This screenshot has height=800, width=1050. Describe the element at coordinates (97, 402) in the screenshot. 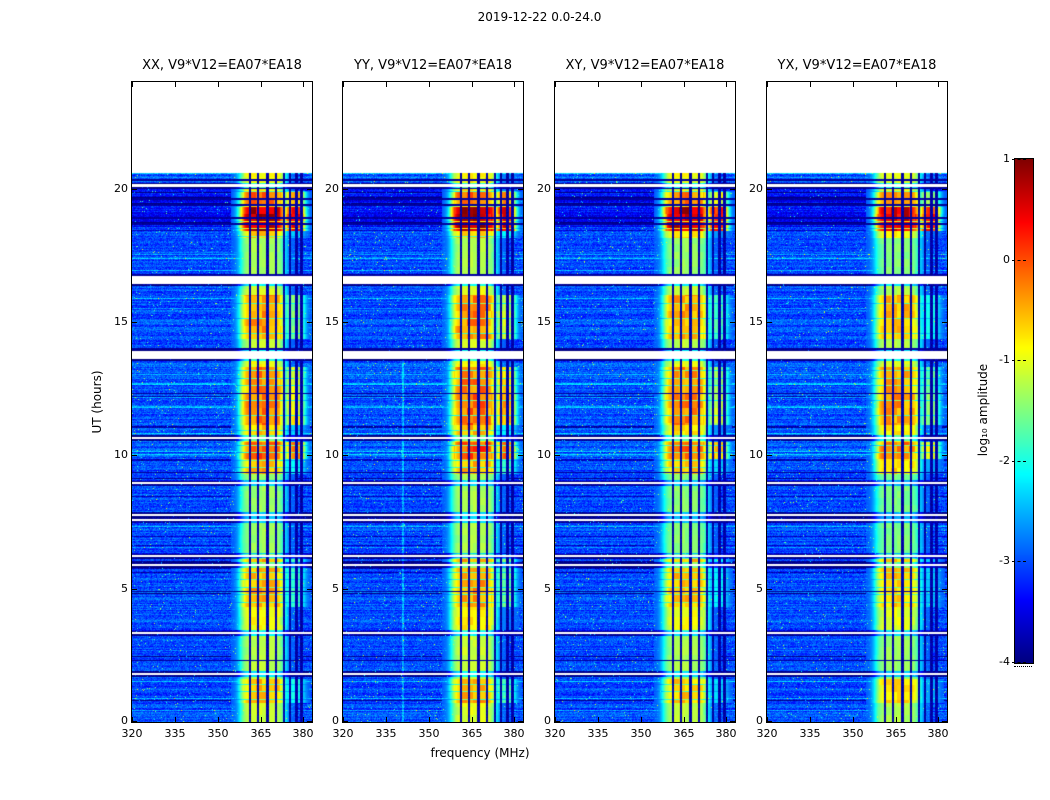

I see `y-axis-label: UT (hours)` at that location.